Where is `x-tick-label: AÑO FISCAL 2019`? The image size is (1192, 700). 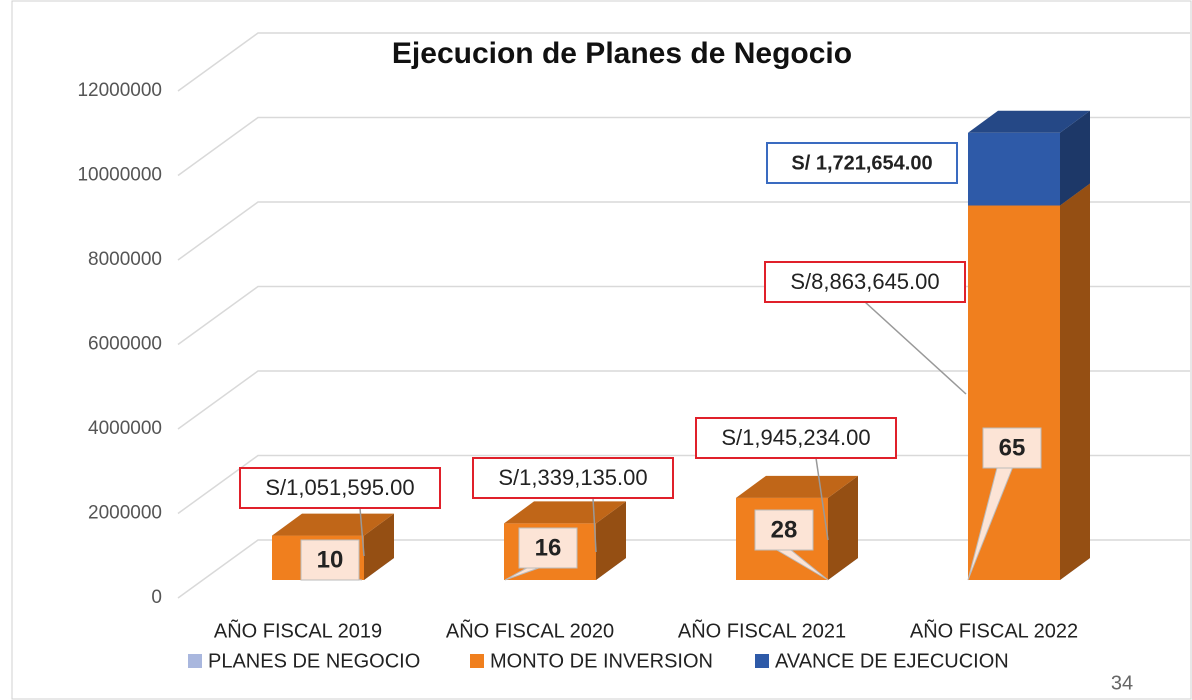
x-tick-label: AÑO FISCAL 2019 is located at coordinates (298, 630).